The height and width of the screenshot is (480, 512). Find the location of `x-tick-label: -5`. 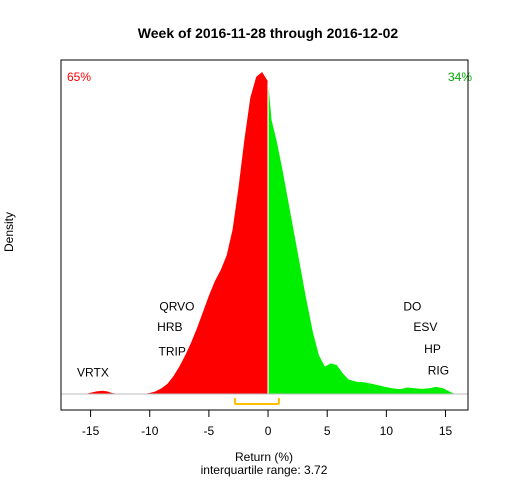

x-tick-label: -5 is located at coordinates (209, 431).